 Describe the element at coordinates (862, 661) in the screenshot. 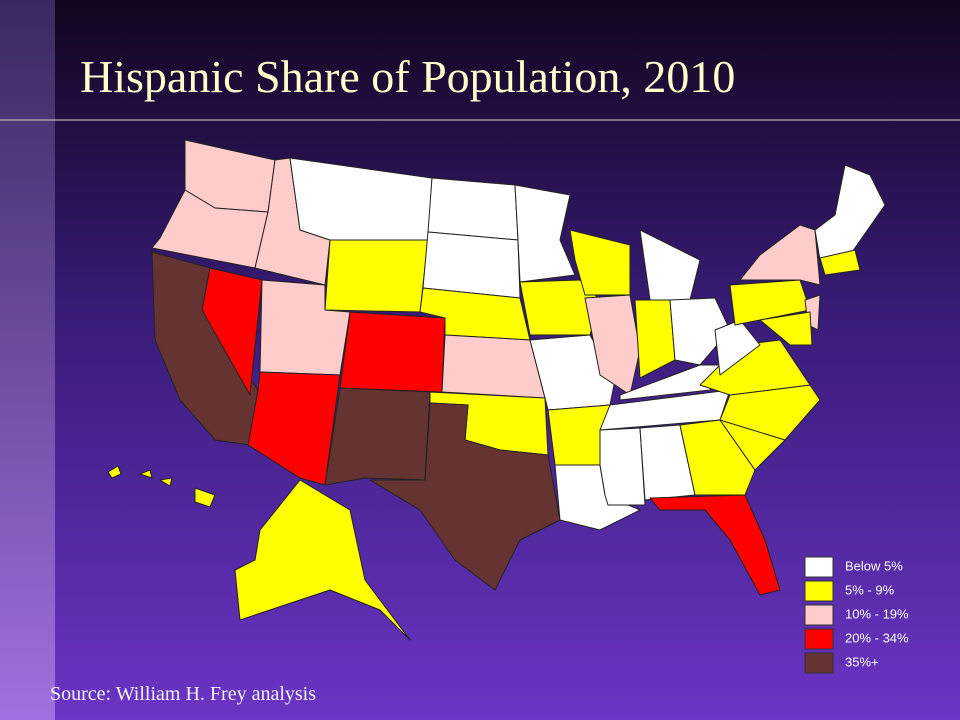

I see `legend-label: 35%+` at that location.